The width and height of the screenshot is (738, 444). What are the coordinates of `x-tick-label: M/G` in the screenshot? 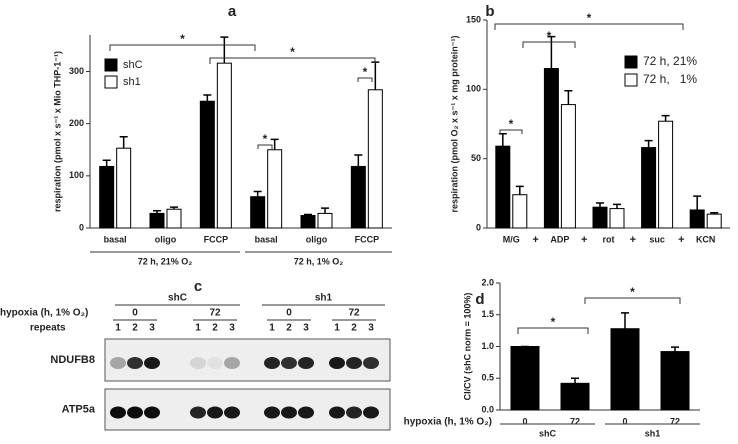 It's located at (511, 239).